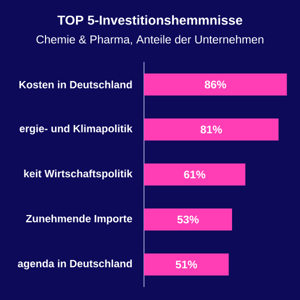  I want to click on data-label: 53%, so click(188, 220).